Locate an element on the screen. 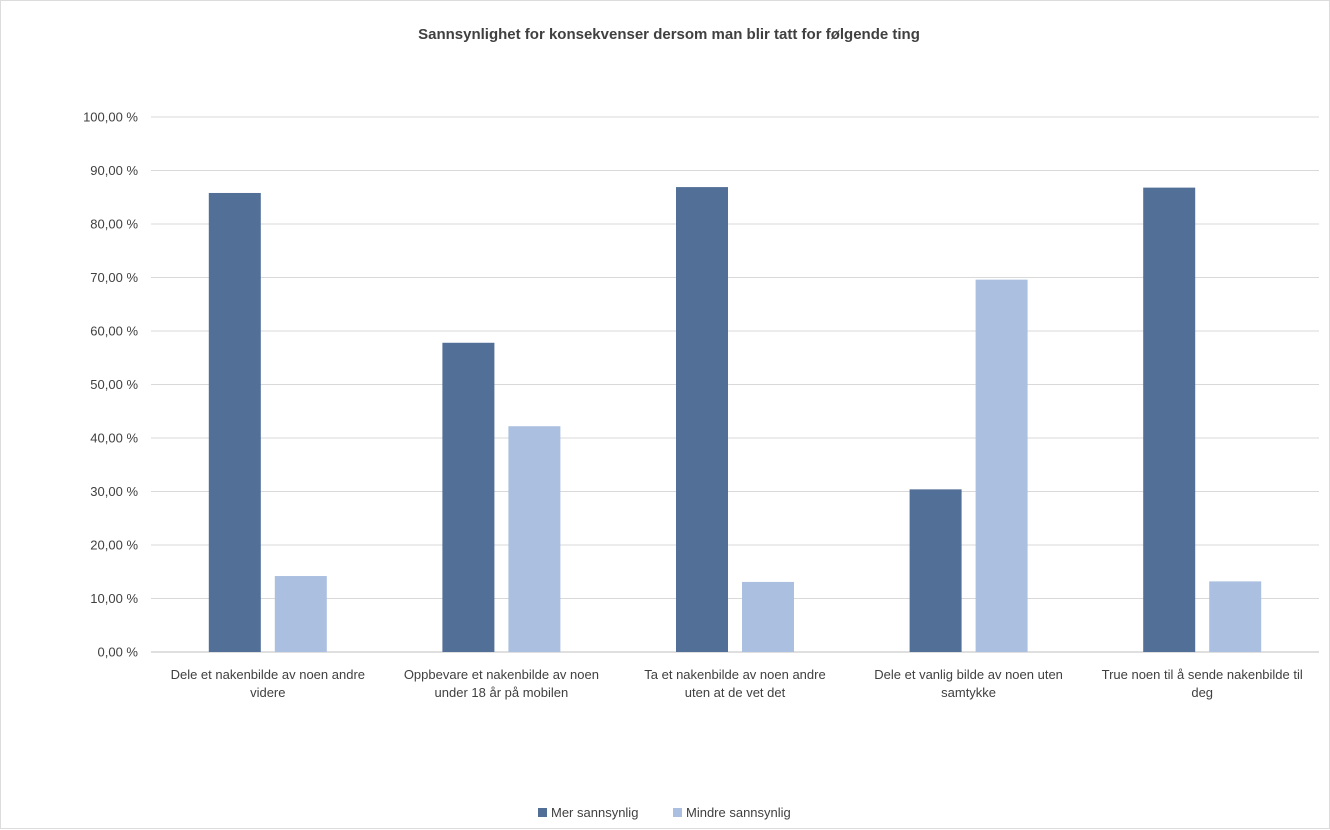 This screenshot has width=1330, height=830. x-category-label-line: Dele et nakenbilde av noen andre is located at coordinates (268, 674).